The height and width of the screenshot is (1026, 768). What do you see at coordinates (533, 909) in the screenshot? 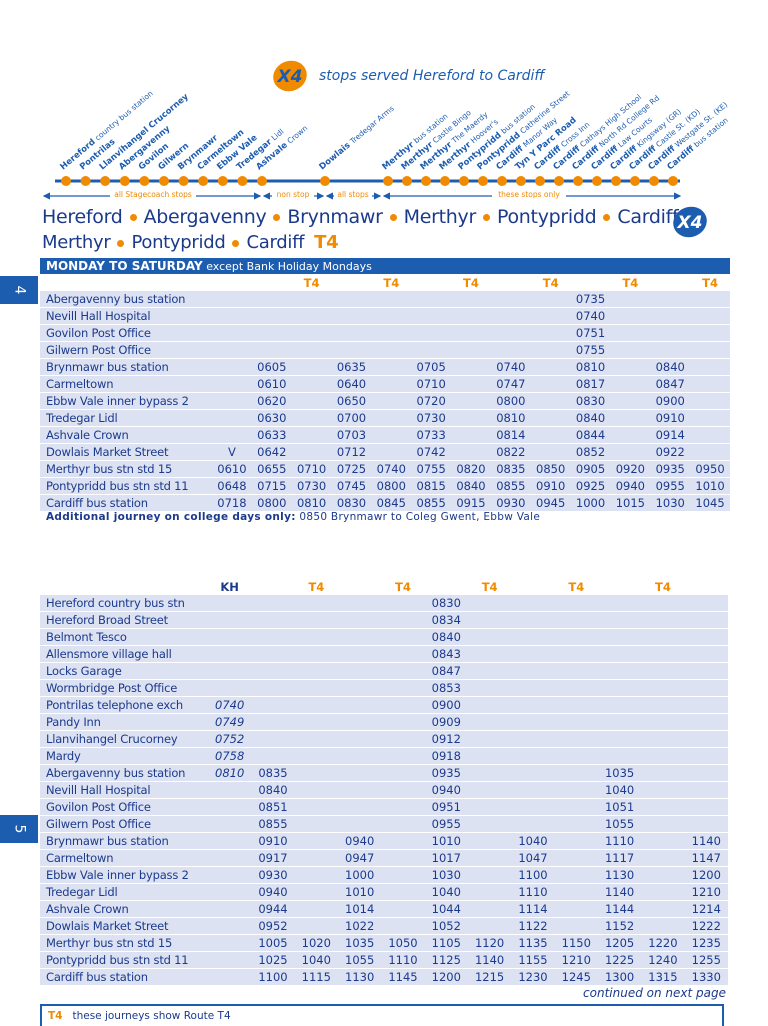
I see `time: 1114` at bounding box center [533, 909].